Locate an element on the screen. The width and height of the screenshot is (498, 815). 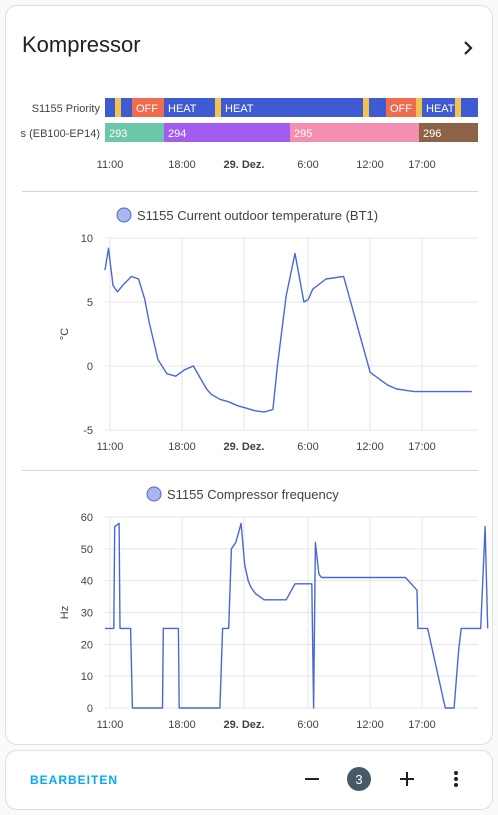
plus-button is located at coordinates (407, 779).